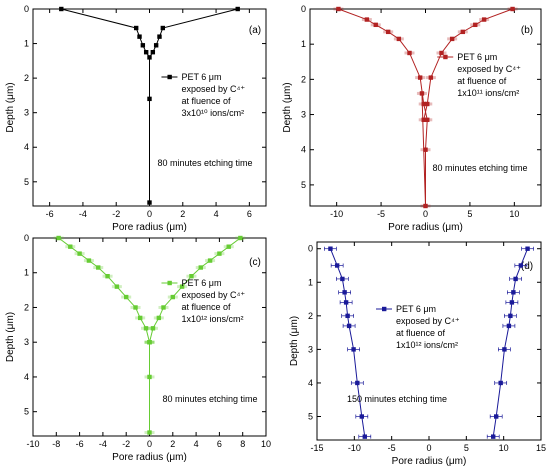 This screenshot has width=550, height=472. Describe the element at coordinates (209, 399) in the screenshot. I see `chart-3-annotation: 80 minutes etching time` at that location.